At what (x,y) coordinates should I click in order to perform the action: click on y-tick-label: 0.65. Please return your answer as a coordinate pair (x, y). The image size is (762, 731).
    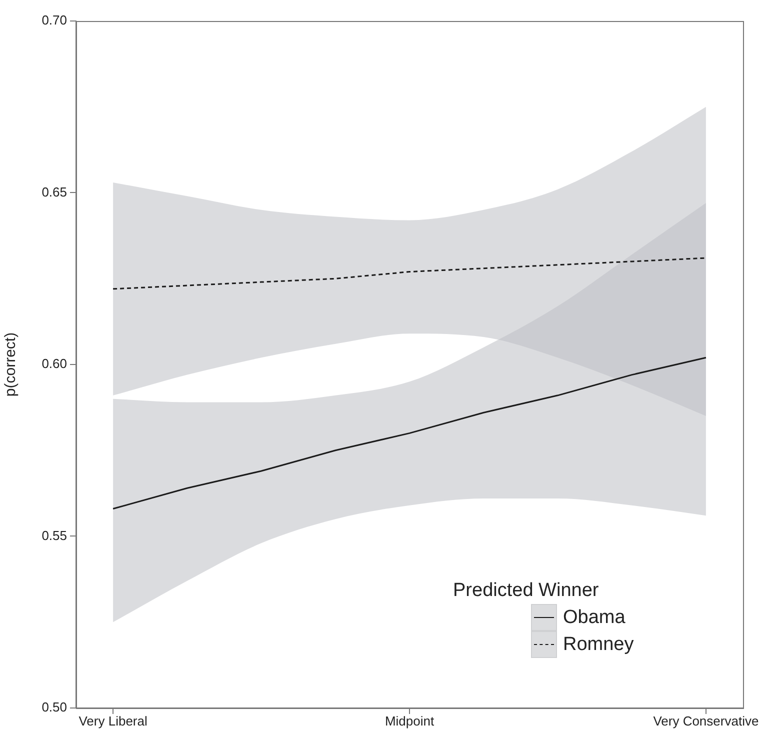
    Looking at the image, I should click on (54, 192).